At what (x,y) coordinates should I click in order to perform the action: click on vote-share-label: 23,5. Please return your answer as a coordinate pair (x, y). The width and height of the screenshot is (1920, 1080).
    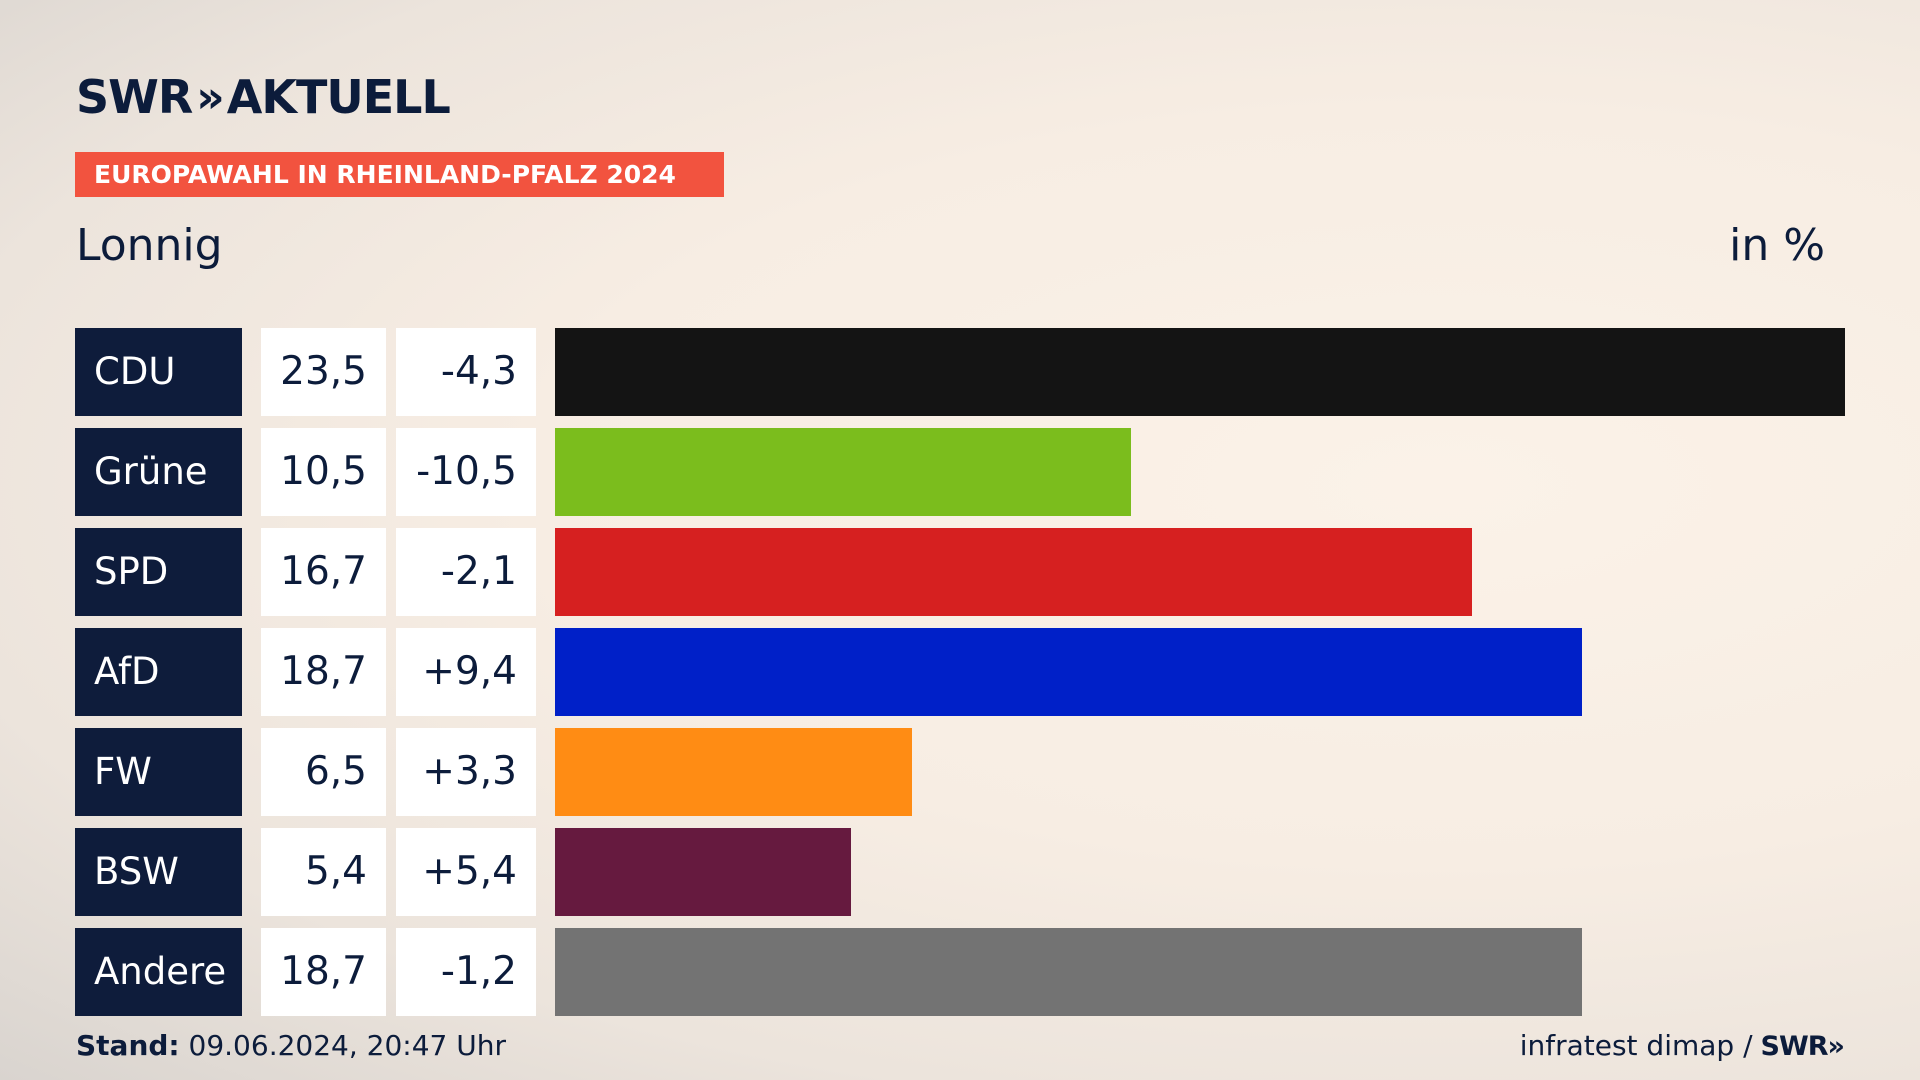
    Looking at the image, I should click on (323, 372).